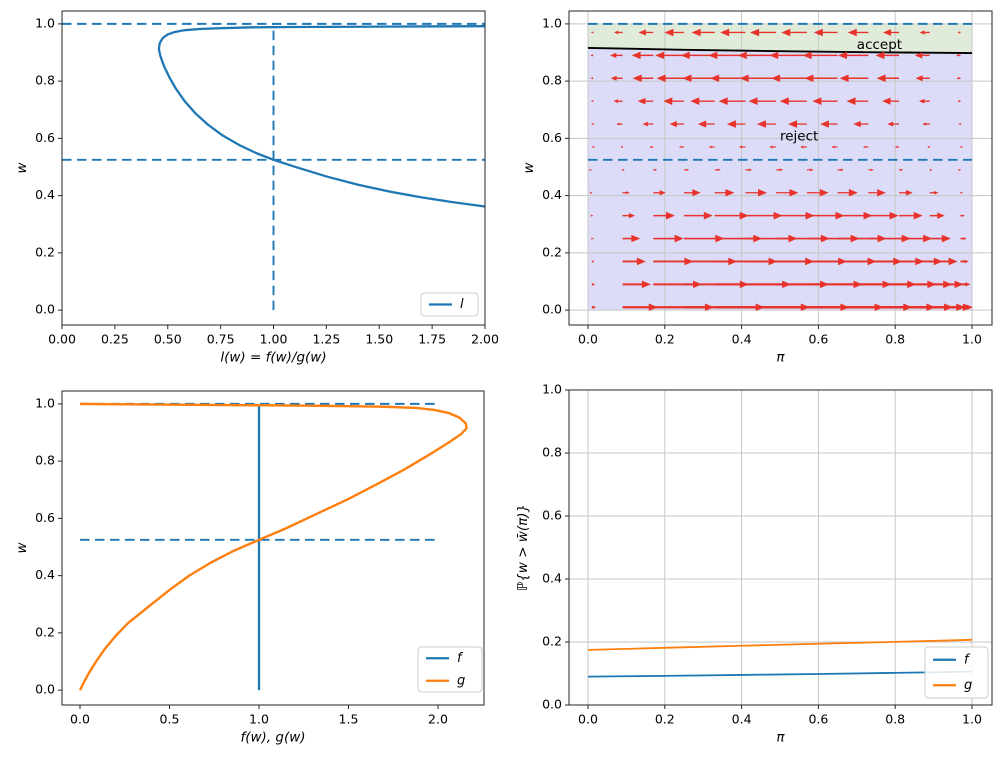 This screenshot has width=1001, height=760. I want to click on legend: l, so click(449, 304).